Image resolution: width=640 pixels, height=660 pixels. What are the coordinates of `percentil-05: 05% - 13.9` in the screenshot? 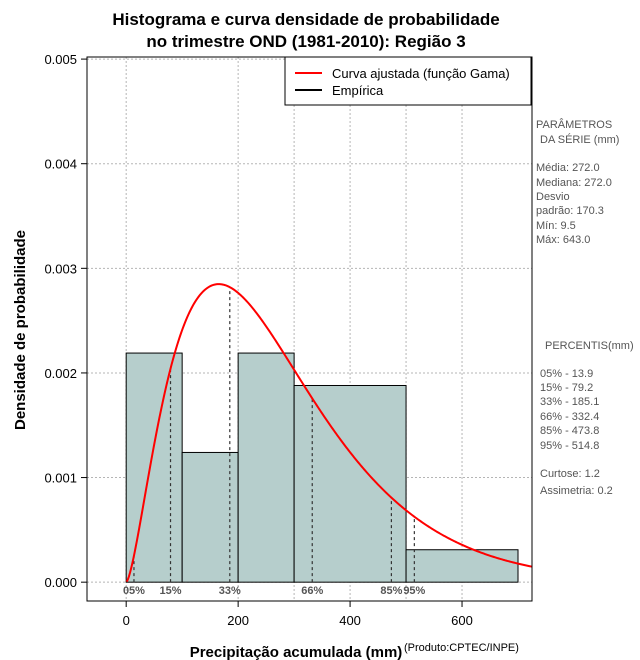 It's located at (566, 374).